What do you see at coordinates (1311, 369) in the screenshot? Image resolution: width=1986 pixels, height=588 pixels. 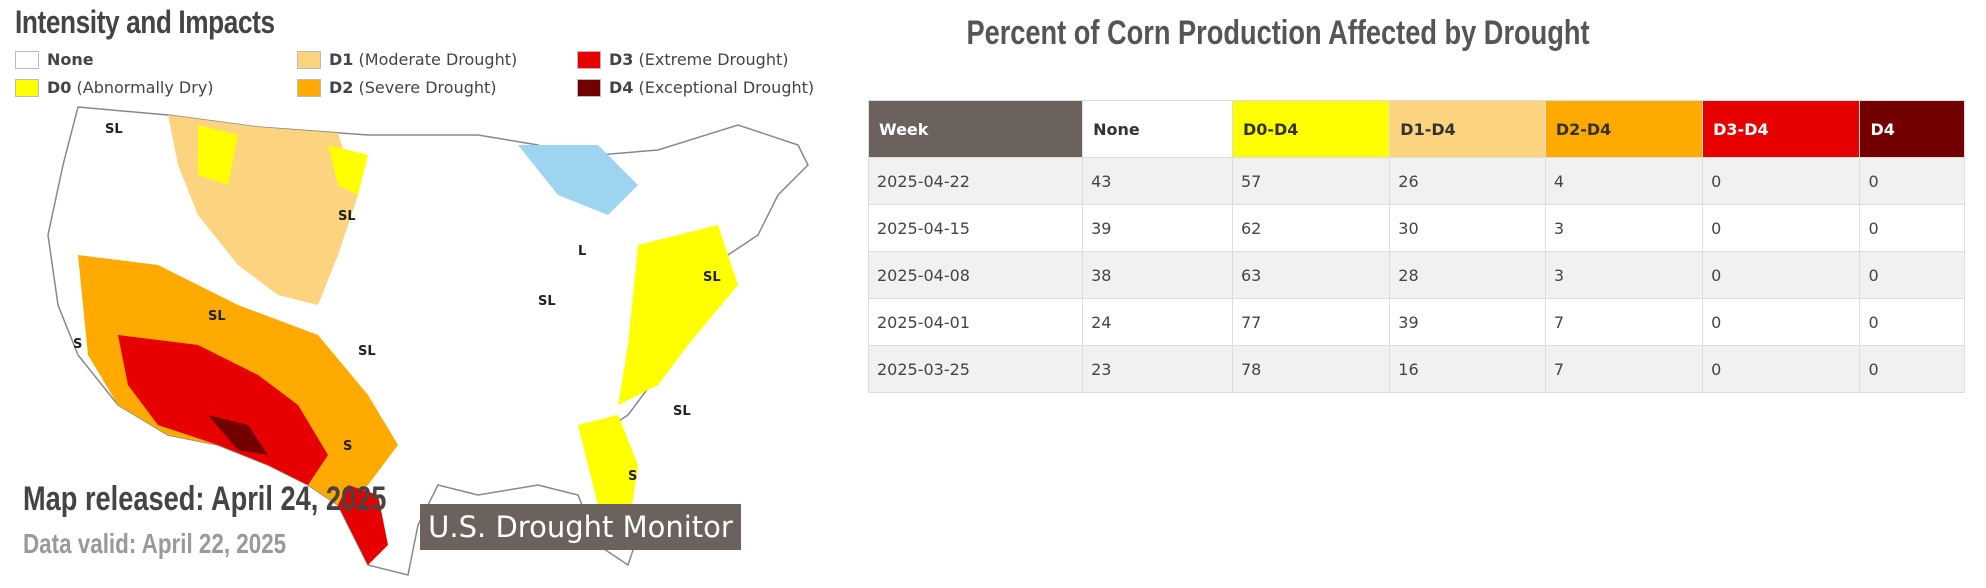 I see `table-cell: 78` at bounding box center [1311, 369].